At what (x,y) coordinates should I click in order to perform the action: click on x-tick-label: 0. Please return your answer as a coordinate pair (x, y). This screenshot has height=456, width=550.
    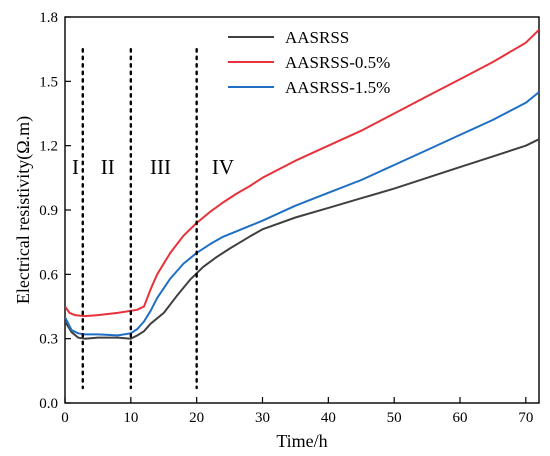
    Looking at the image, I should click on (65, 418).